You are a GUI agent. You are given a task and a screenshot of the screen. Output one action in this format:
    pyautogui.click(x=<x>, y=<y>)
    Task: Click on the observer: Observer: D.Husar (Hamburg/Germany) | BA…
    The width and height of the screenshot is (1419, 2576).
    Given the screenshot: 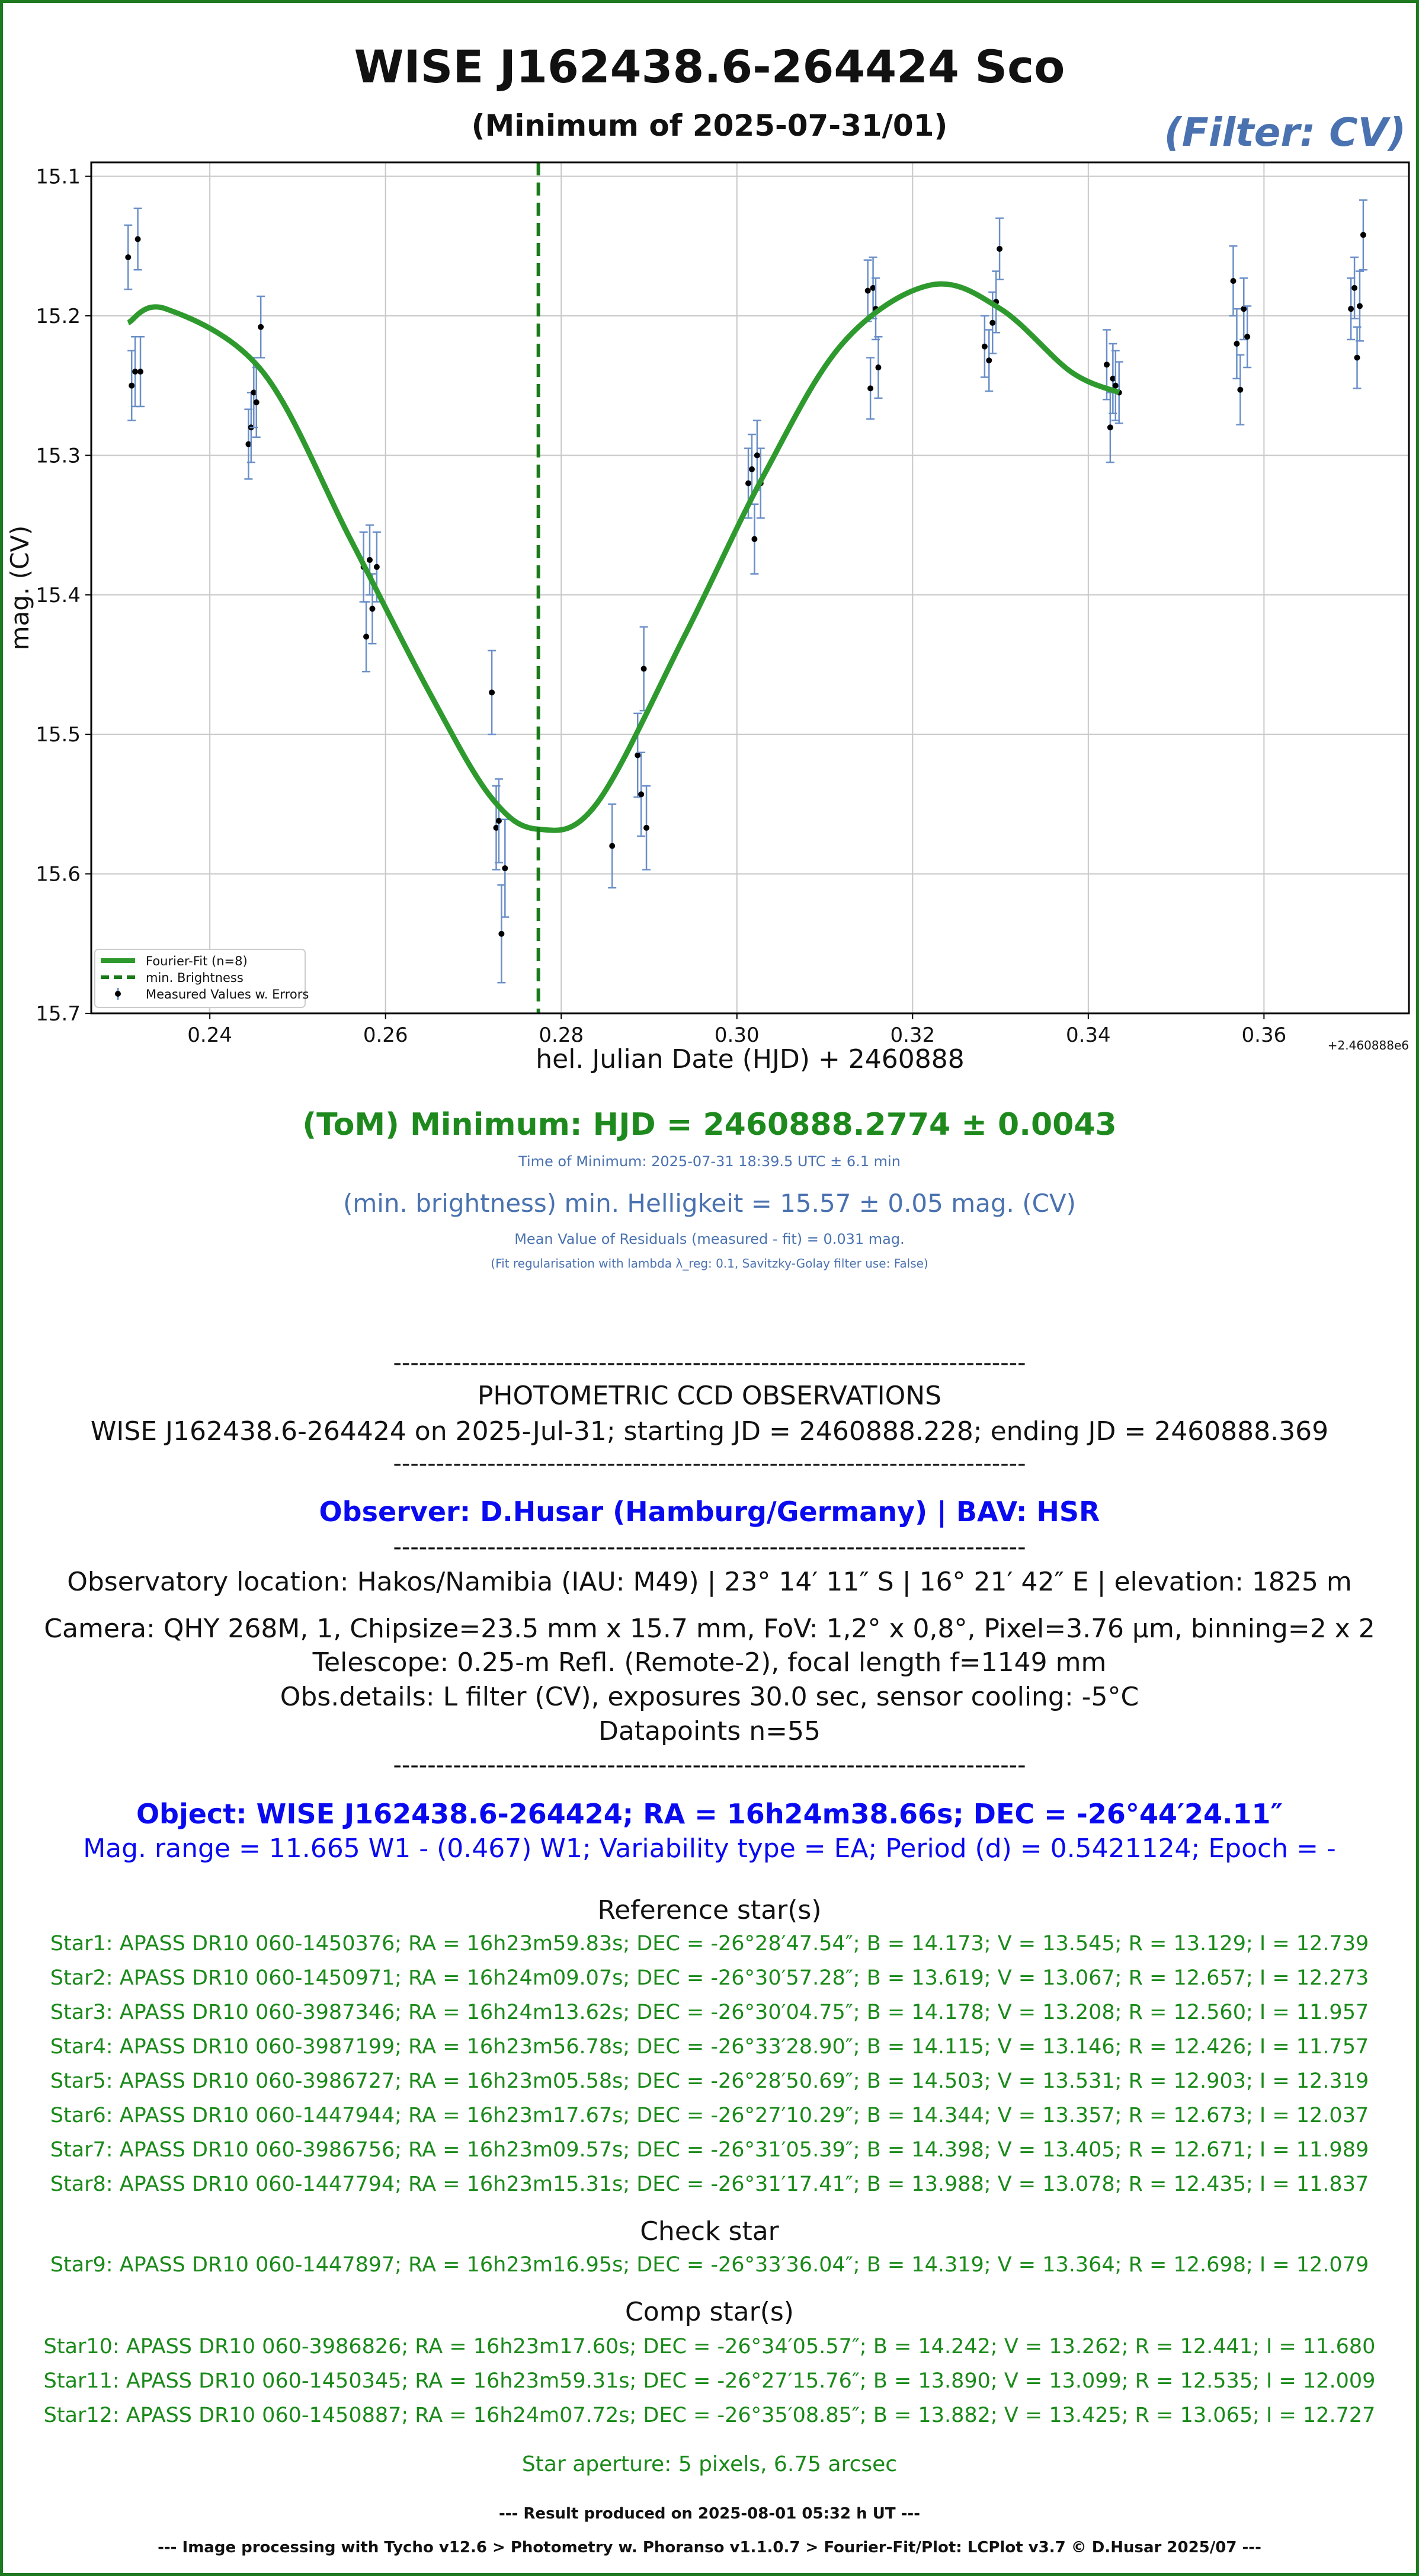 What is the action you would take?
    pyautogui.click(x=709, y=1512)
    